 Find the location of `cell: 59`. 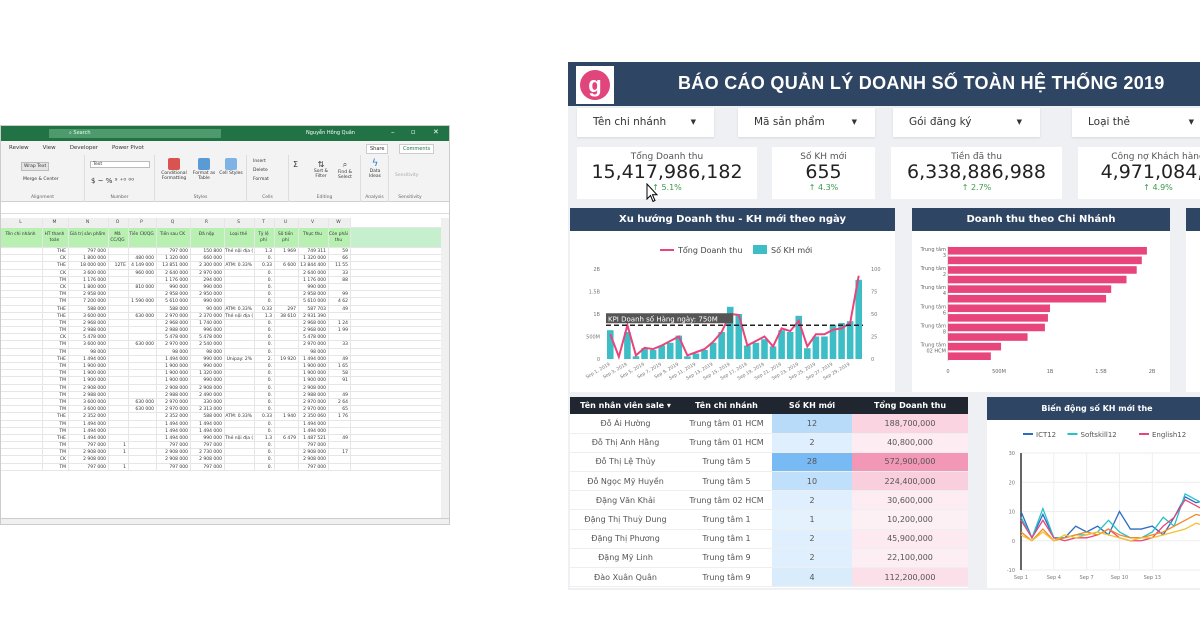

cell: 59 is located at coordinates (340, 251).